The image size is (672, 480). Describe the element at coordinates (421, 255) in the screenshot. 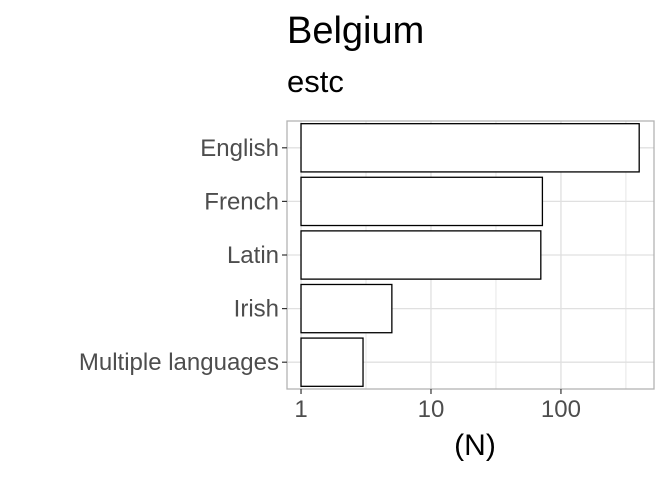

I see `bar-latin` at that location.